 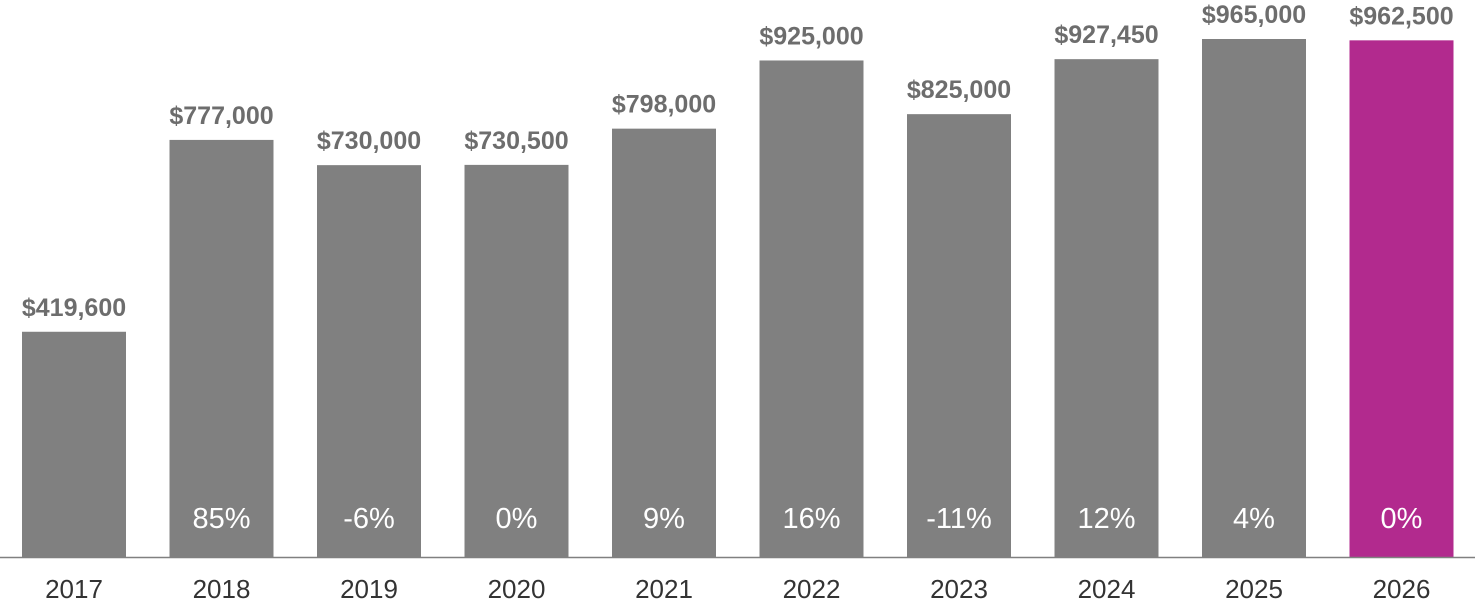 What do you see at coordinates (1401, 16) in the screenshot?
I see `value-label-2026: $962,500` at bounding box center [1401, 16].